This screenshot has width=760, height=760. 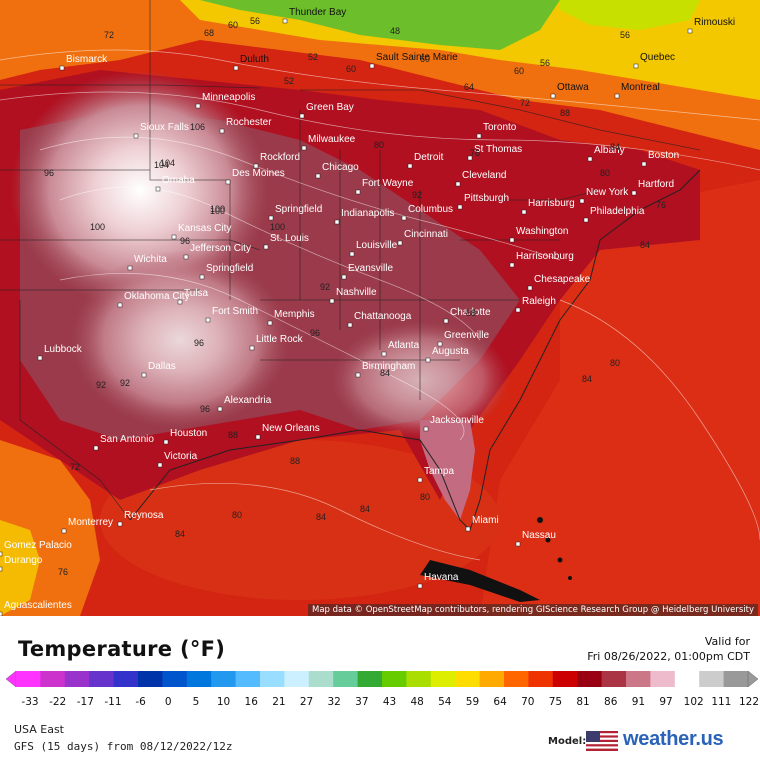 What do you see at coordinates (164, 127) in the screenshot?
I see `city-label: Sioux Falls` at bounding box center [164, 127].